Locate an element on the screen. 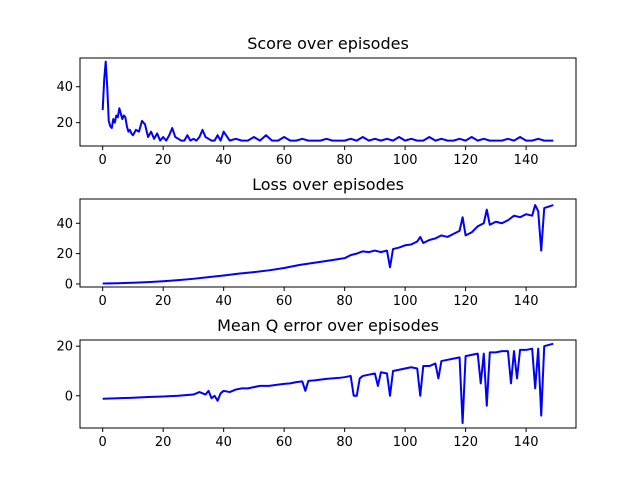  loss-x-tick-label: 100 is located at coordinates (405, 301).